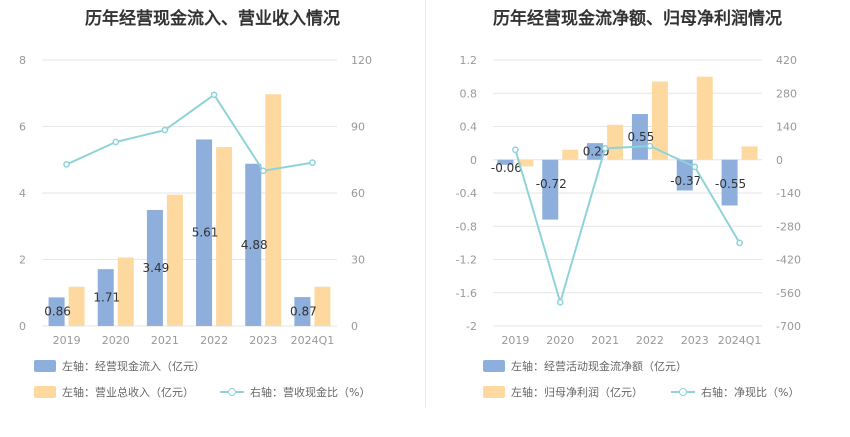 This screenshot has width=850, height=437. Describe the element at coordinates (361, 60) in the screenshot. I see `y-right-tick-label: 120` at that location.